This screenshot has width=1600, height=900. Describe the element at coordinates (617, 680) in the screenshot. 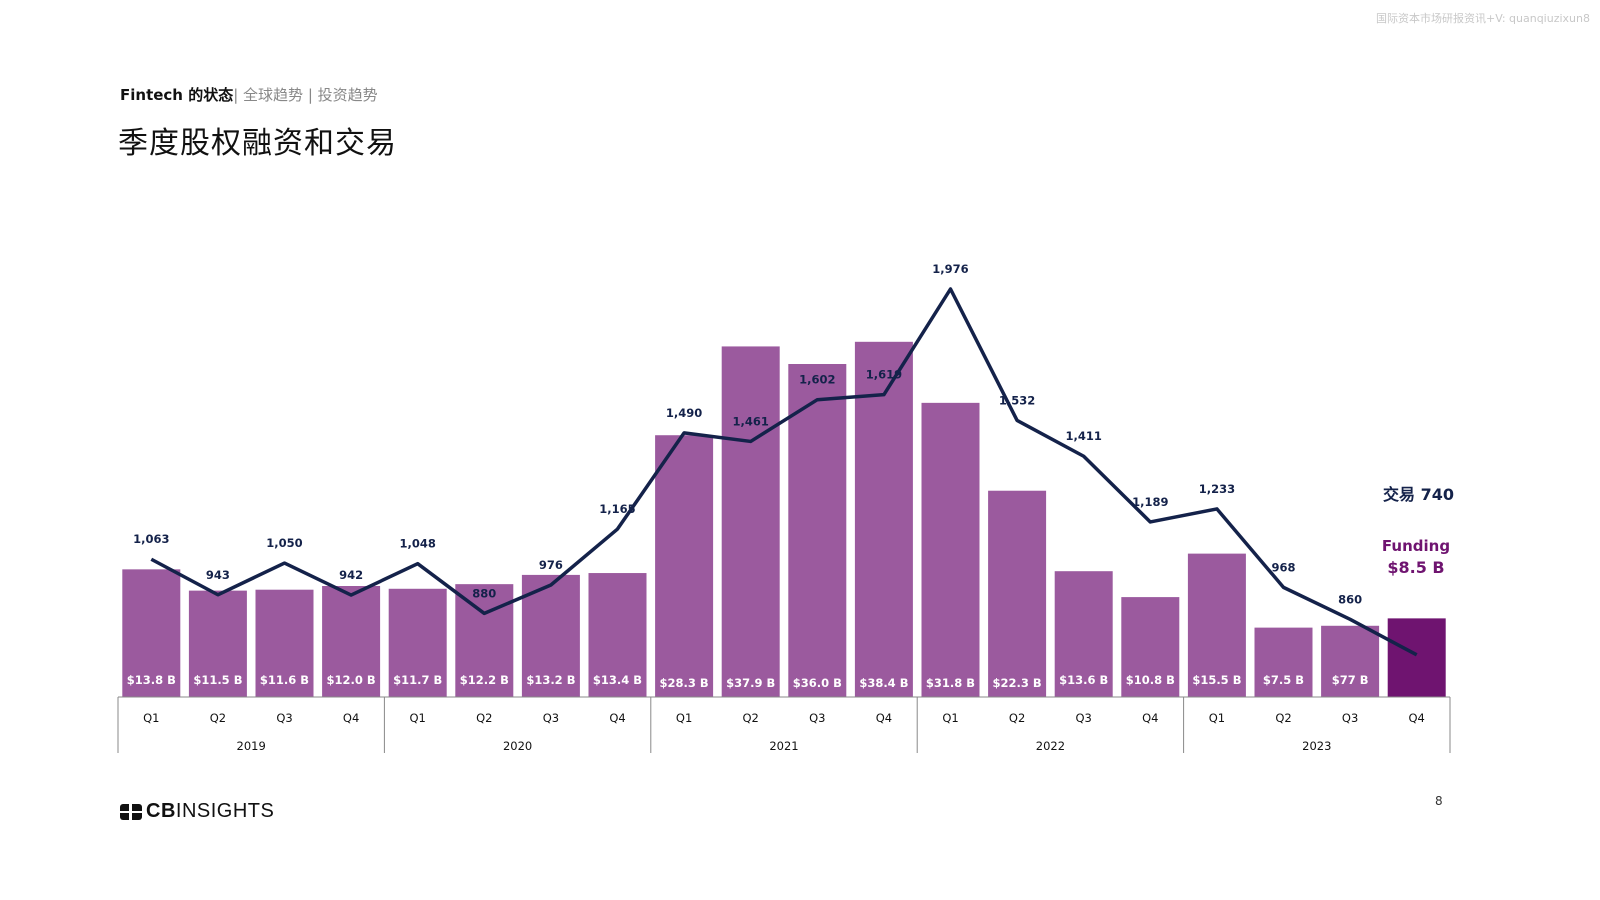

I see `funding-bar-label: $13.4 B` at that location.